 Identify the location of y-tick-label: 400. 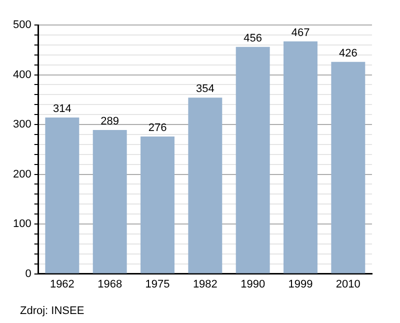
(22, 74).